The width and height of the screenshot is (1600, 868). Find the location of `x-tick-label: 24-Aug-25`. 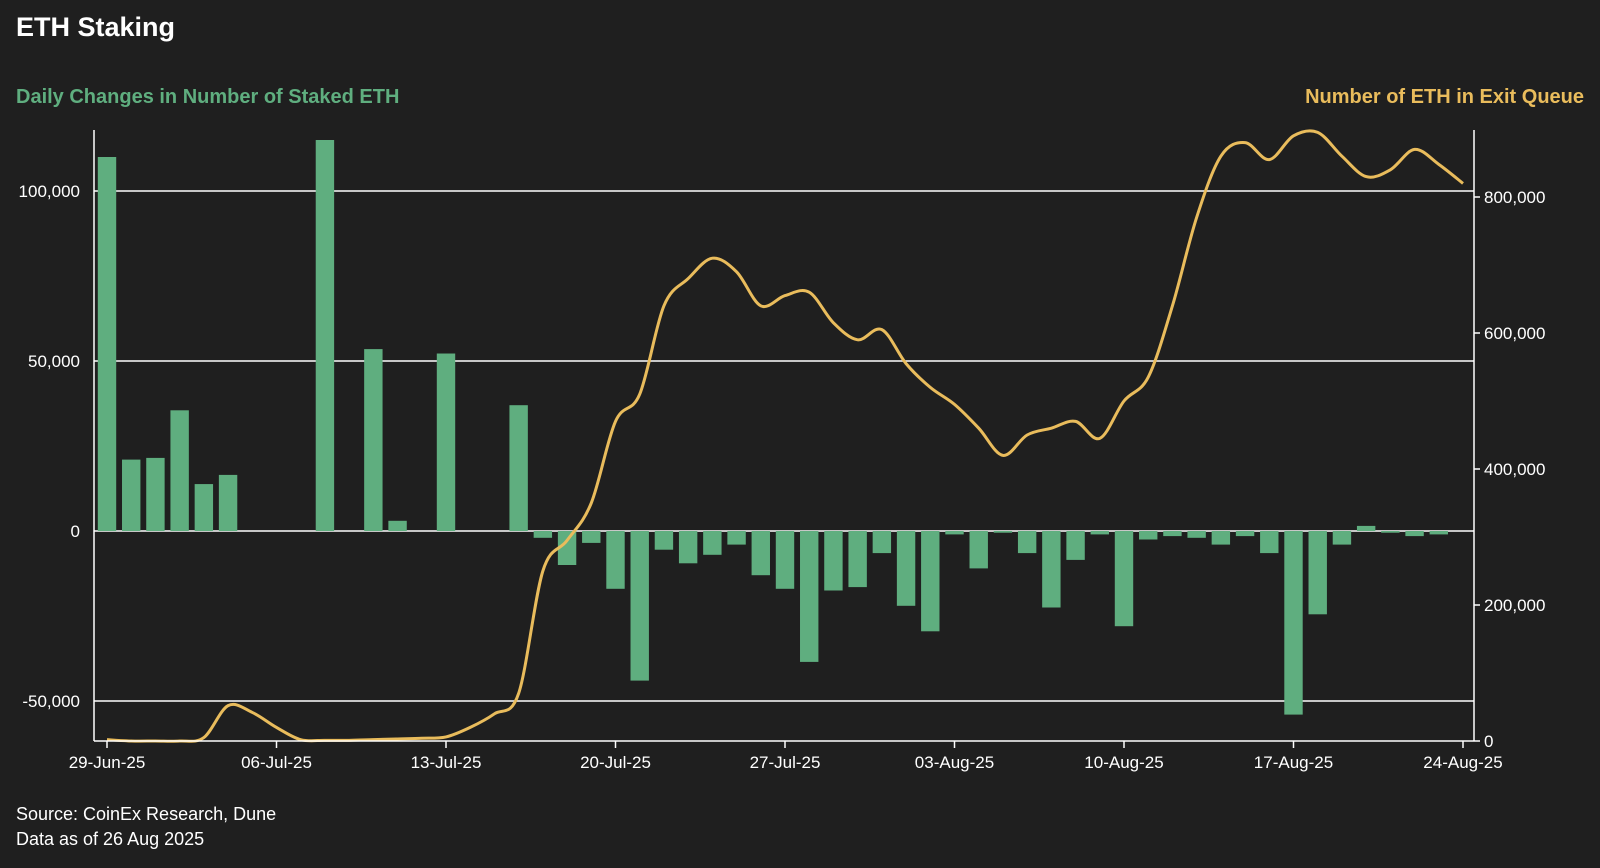

x-tick-label: 24-Aug-25 is located at coordinates (1462, 762).